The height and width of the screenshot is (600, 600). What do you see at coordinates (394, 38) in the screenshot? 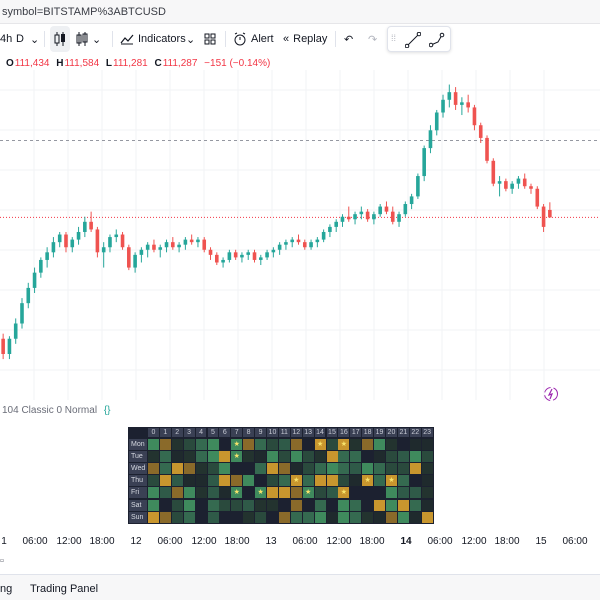
I see `drag-handle-icon: ⁞⁞` at bounding box center [394, 38].